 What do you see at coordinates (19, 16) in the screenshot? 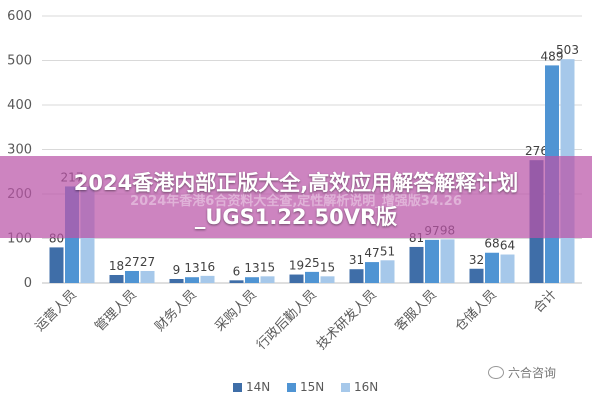
I see `y-tick-label: 600` at bounding box center [19, 16].